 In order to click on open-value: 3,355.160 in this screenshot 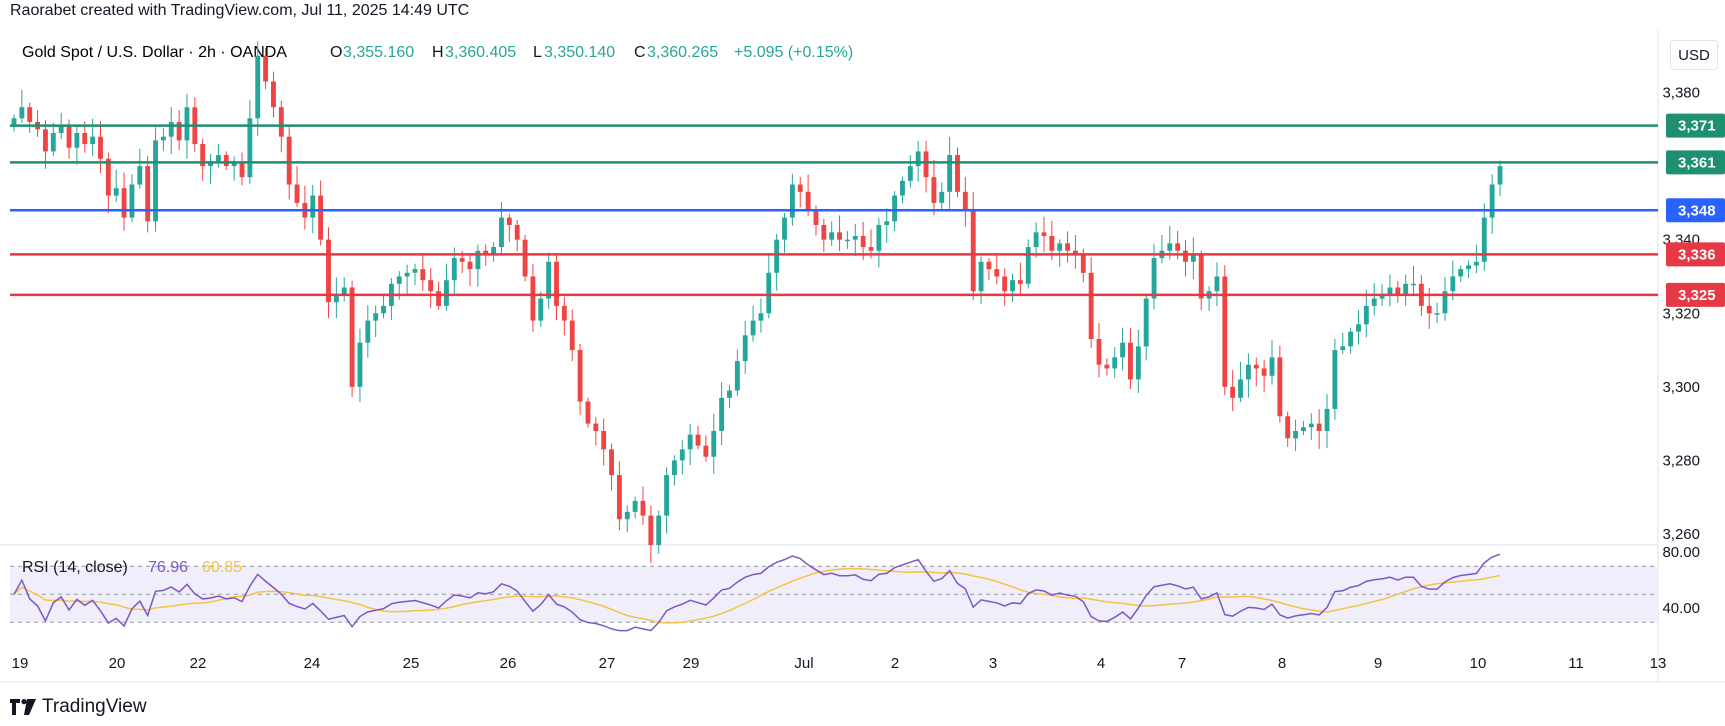, I will do `click(378, 52)`.